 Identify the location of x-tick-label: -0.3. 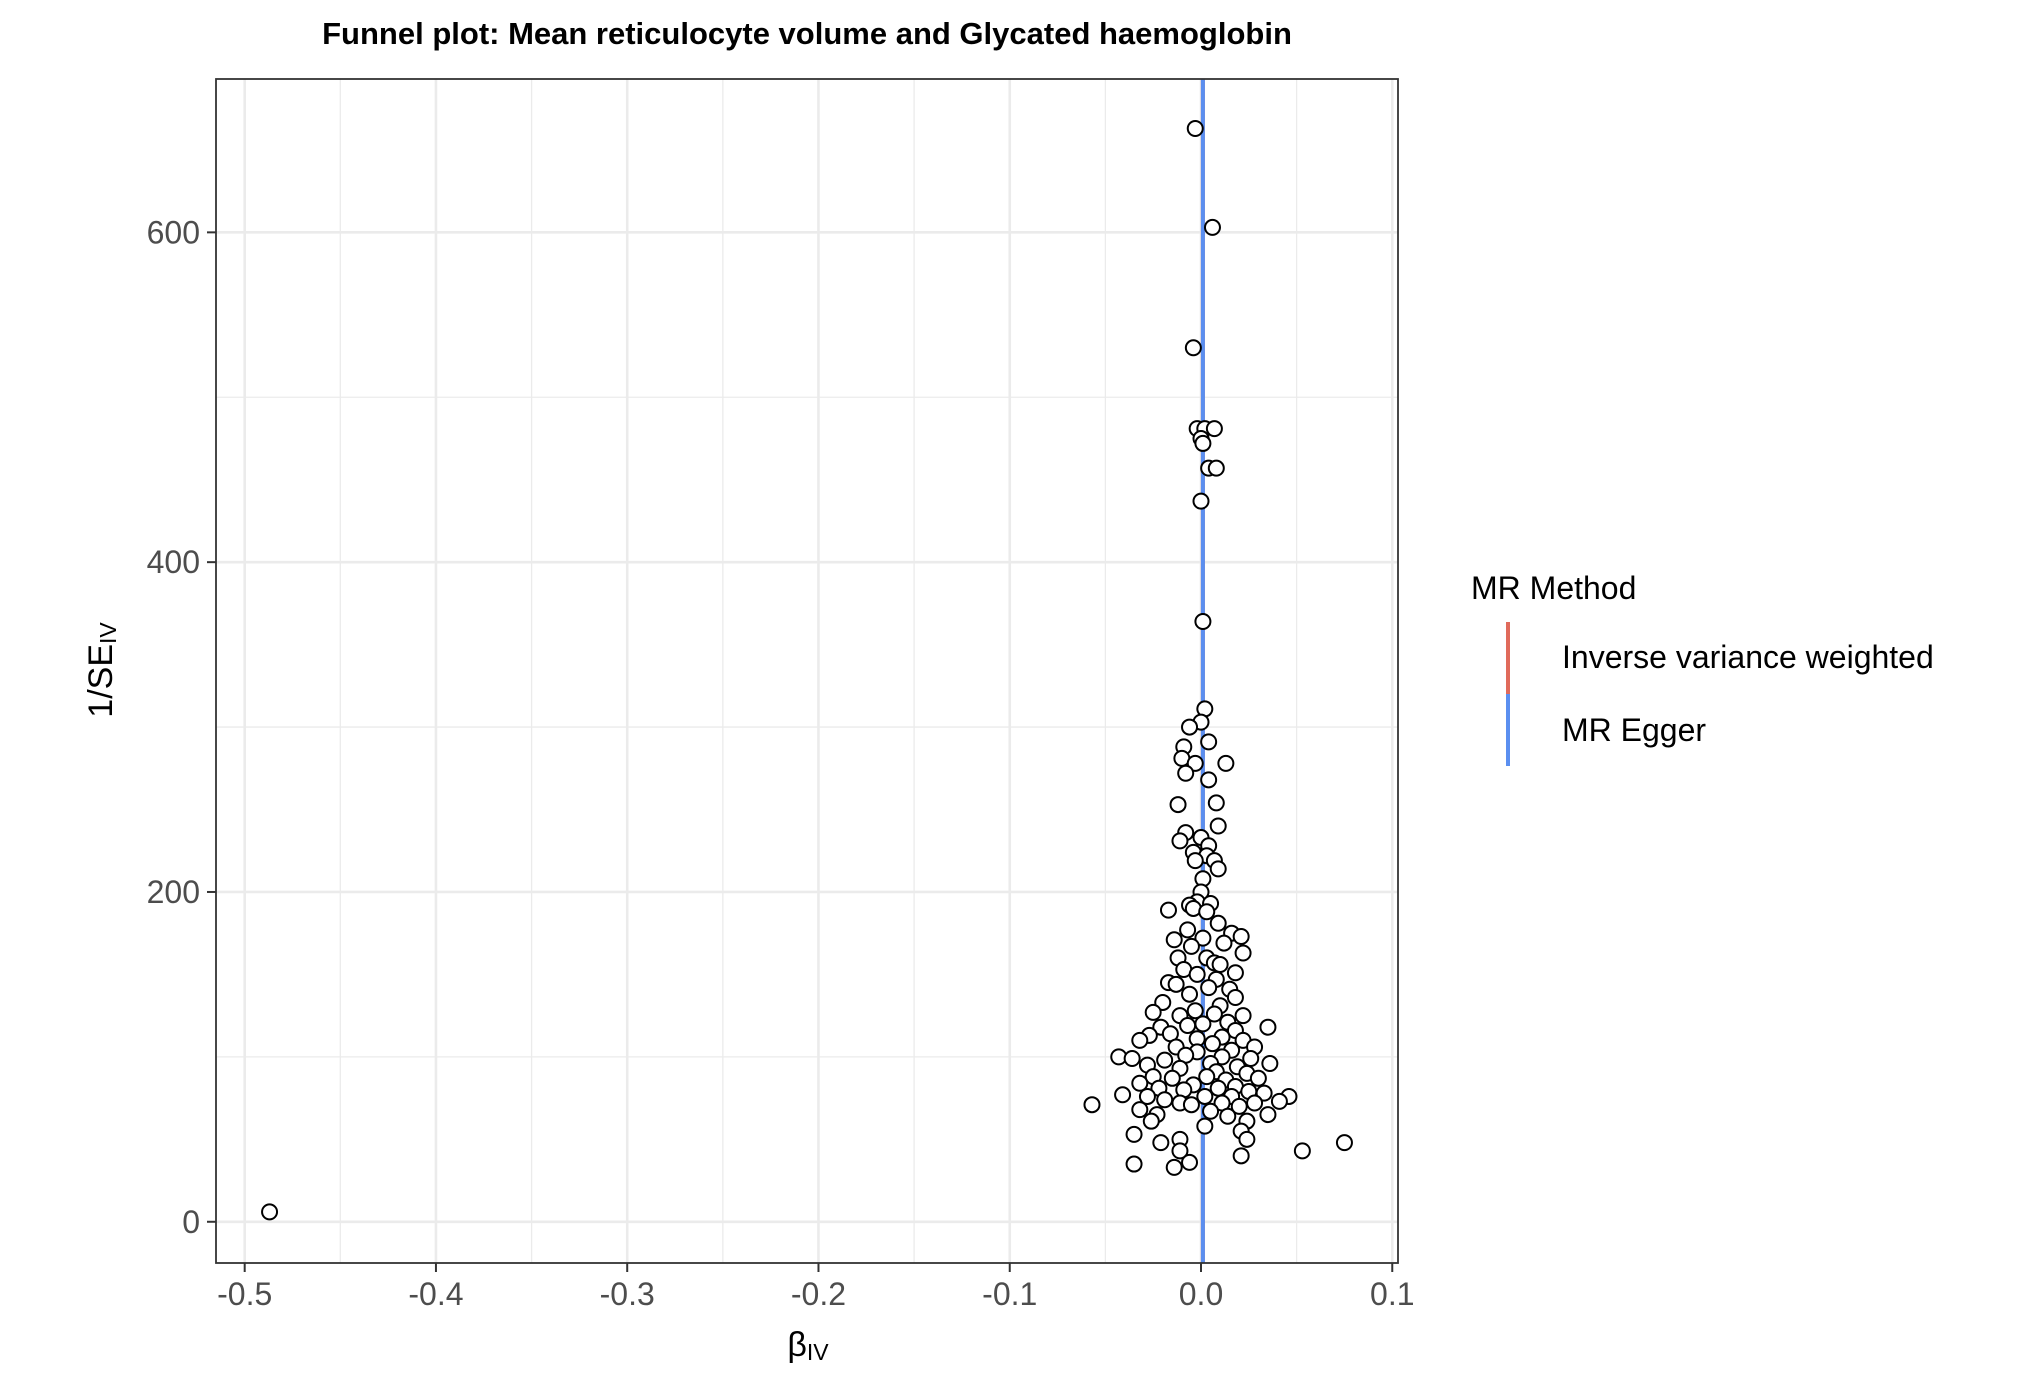
(627, 1294).